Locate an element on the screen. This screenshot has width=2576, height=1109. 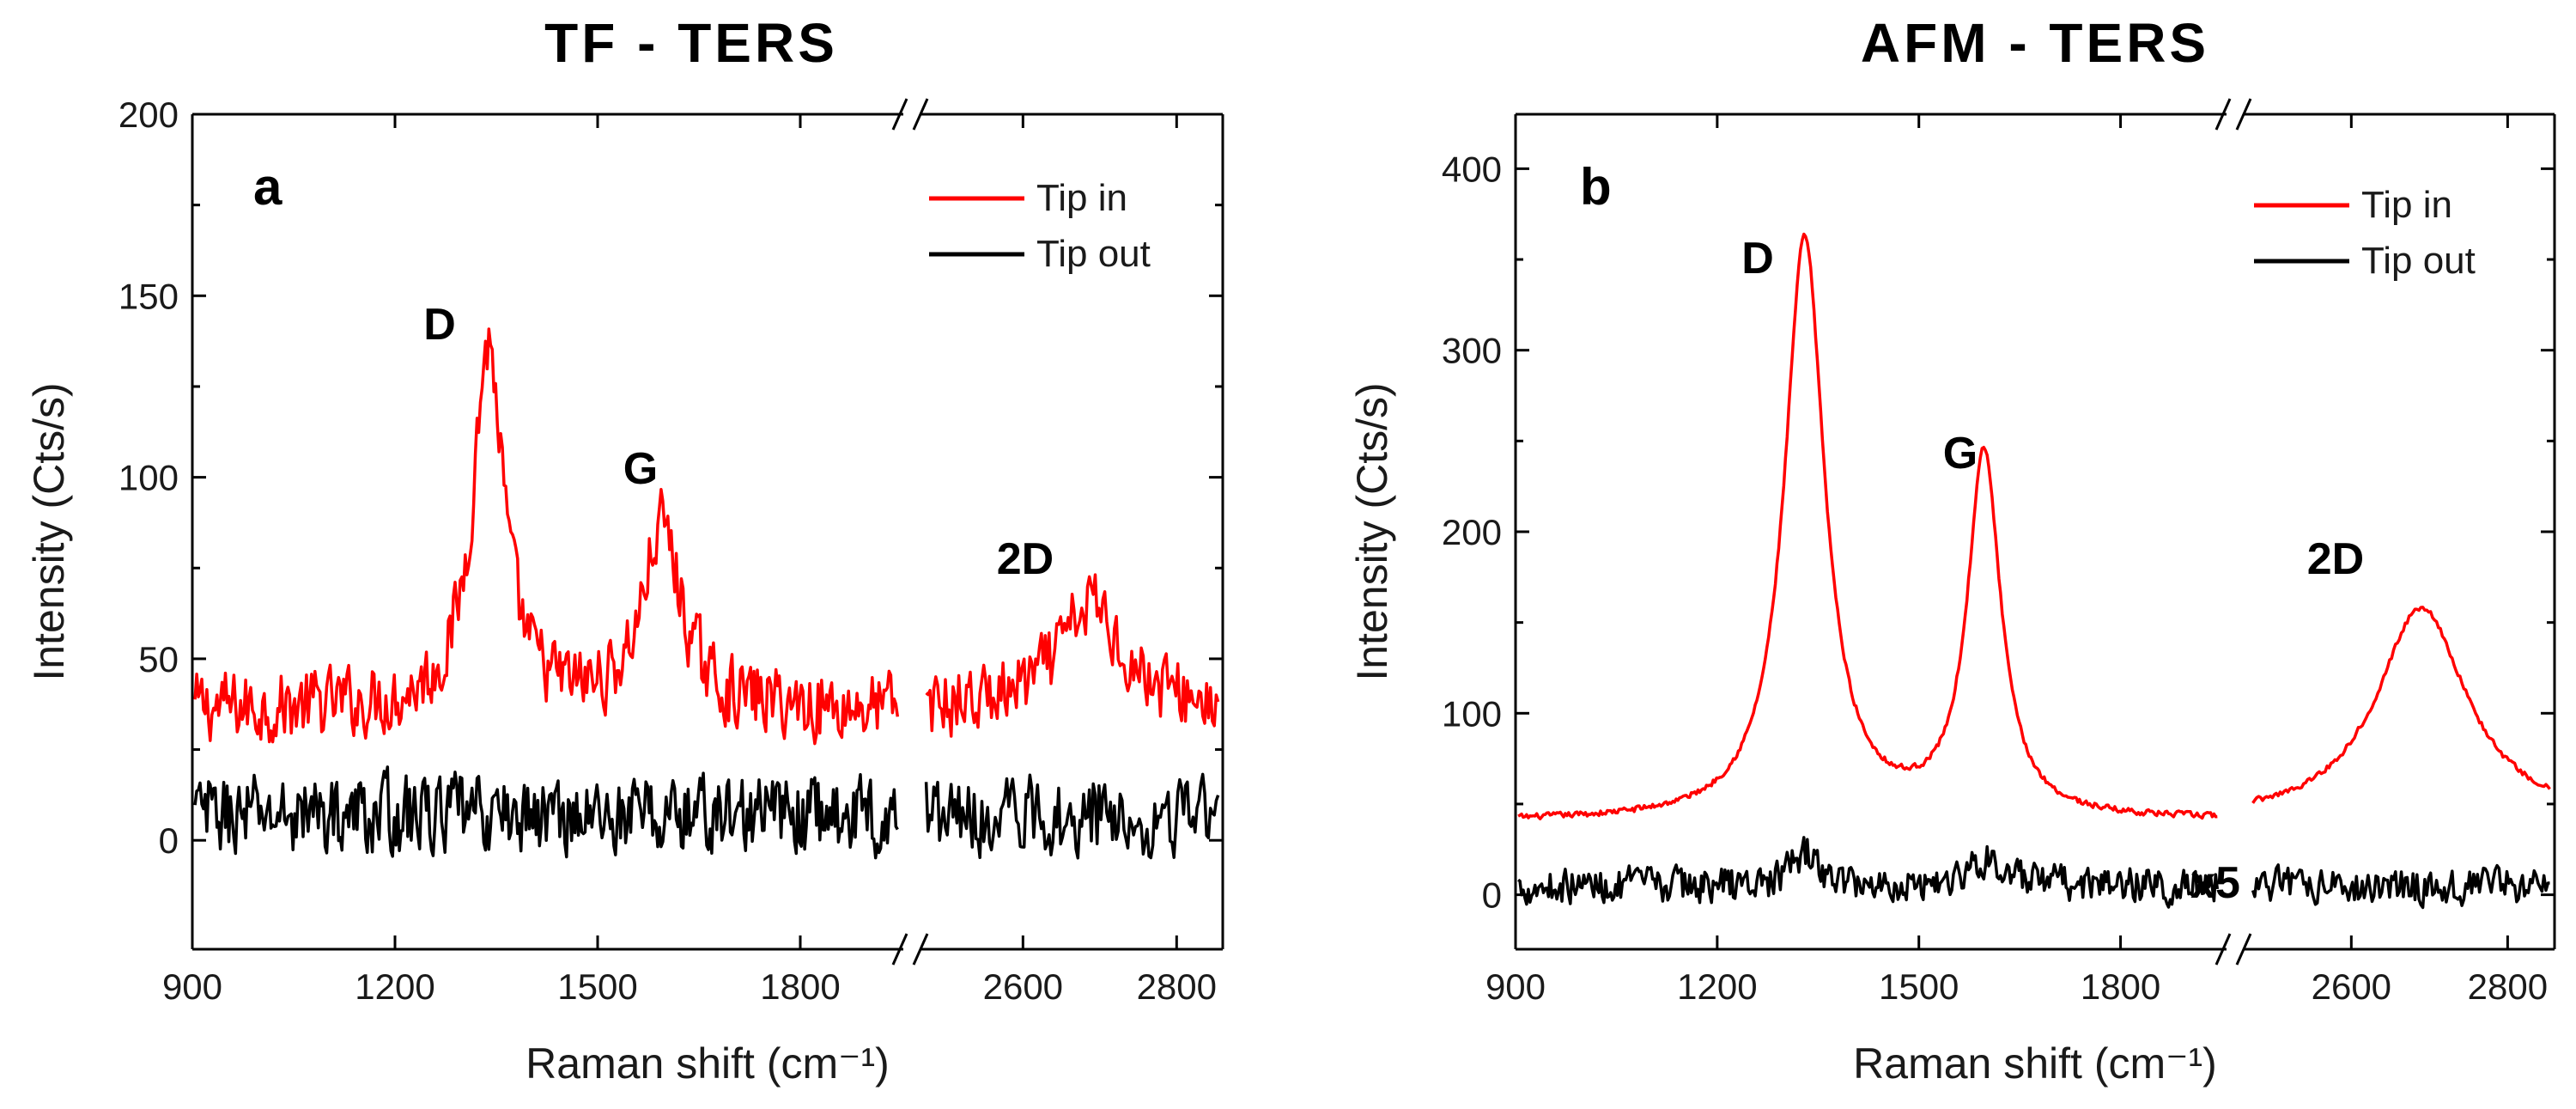
y-tick-label: 300 is located at coordinates (1472, 351).